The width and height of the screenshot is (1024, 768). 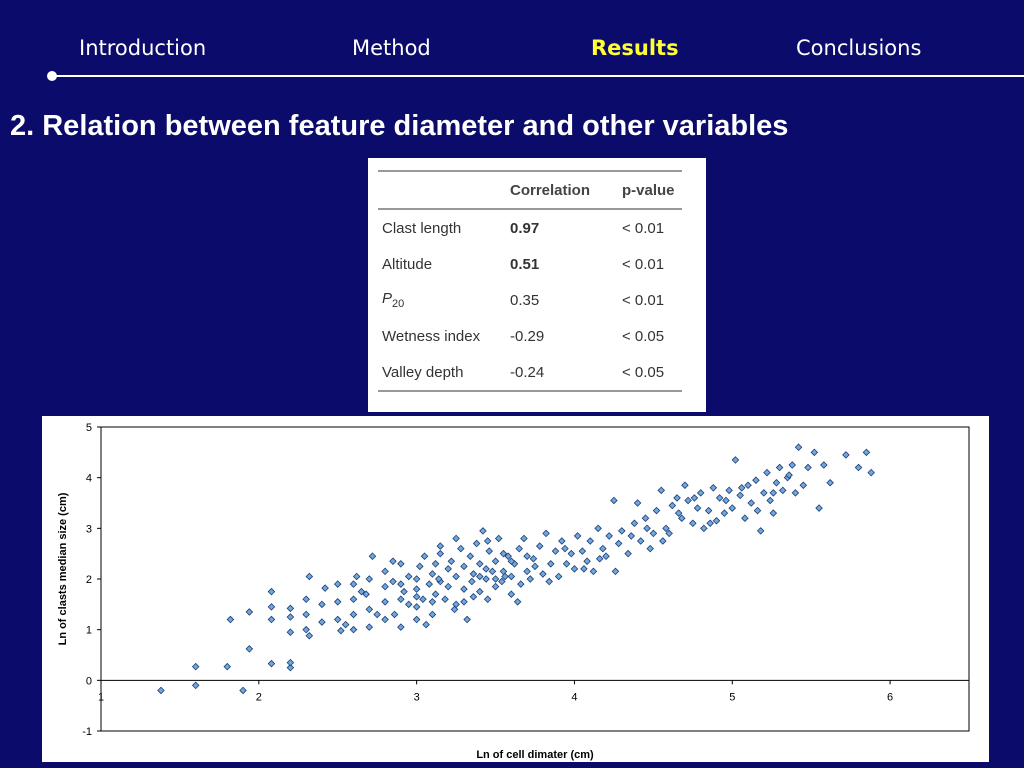 What do you see at coordinates (87, 732) in the screenshot?
I see `y-tick-label: -1` at bounding box center [87, 732].